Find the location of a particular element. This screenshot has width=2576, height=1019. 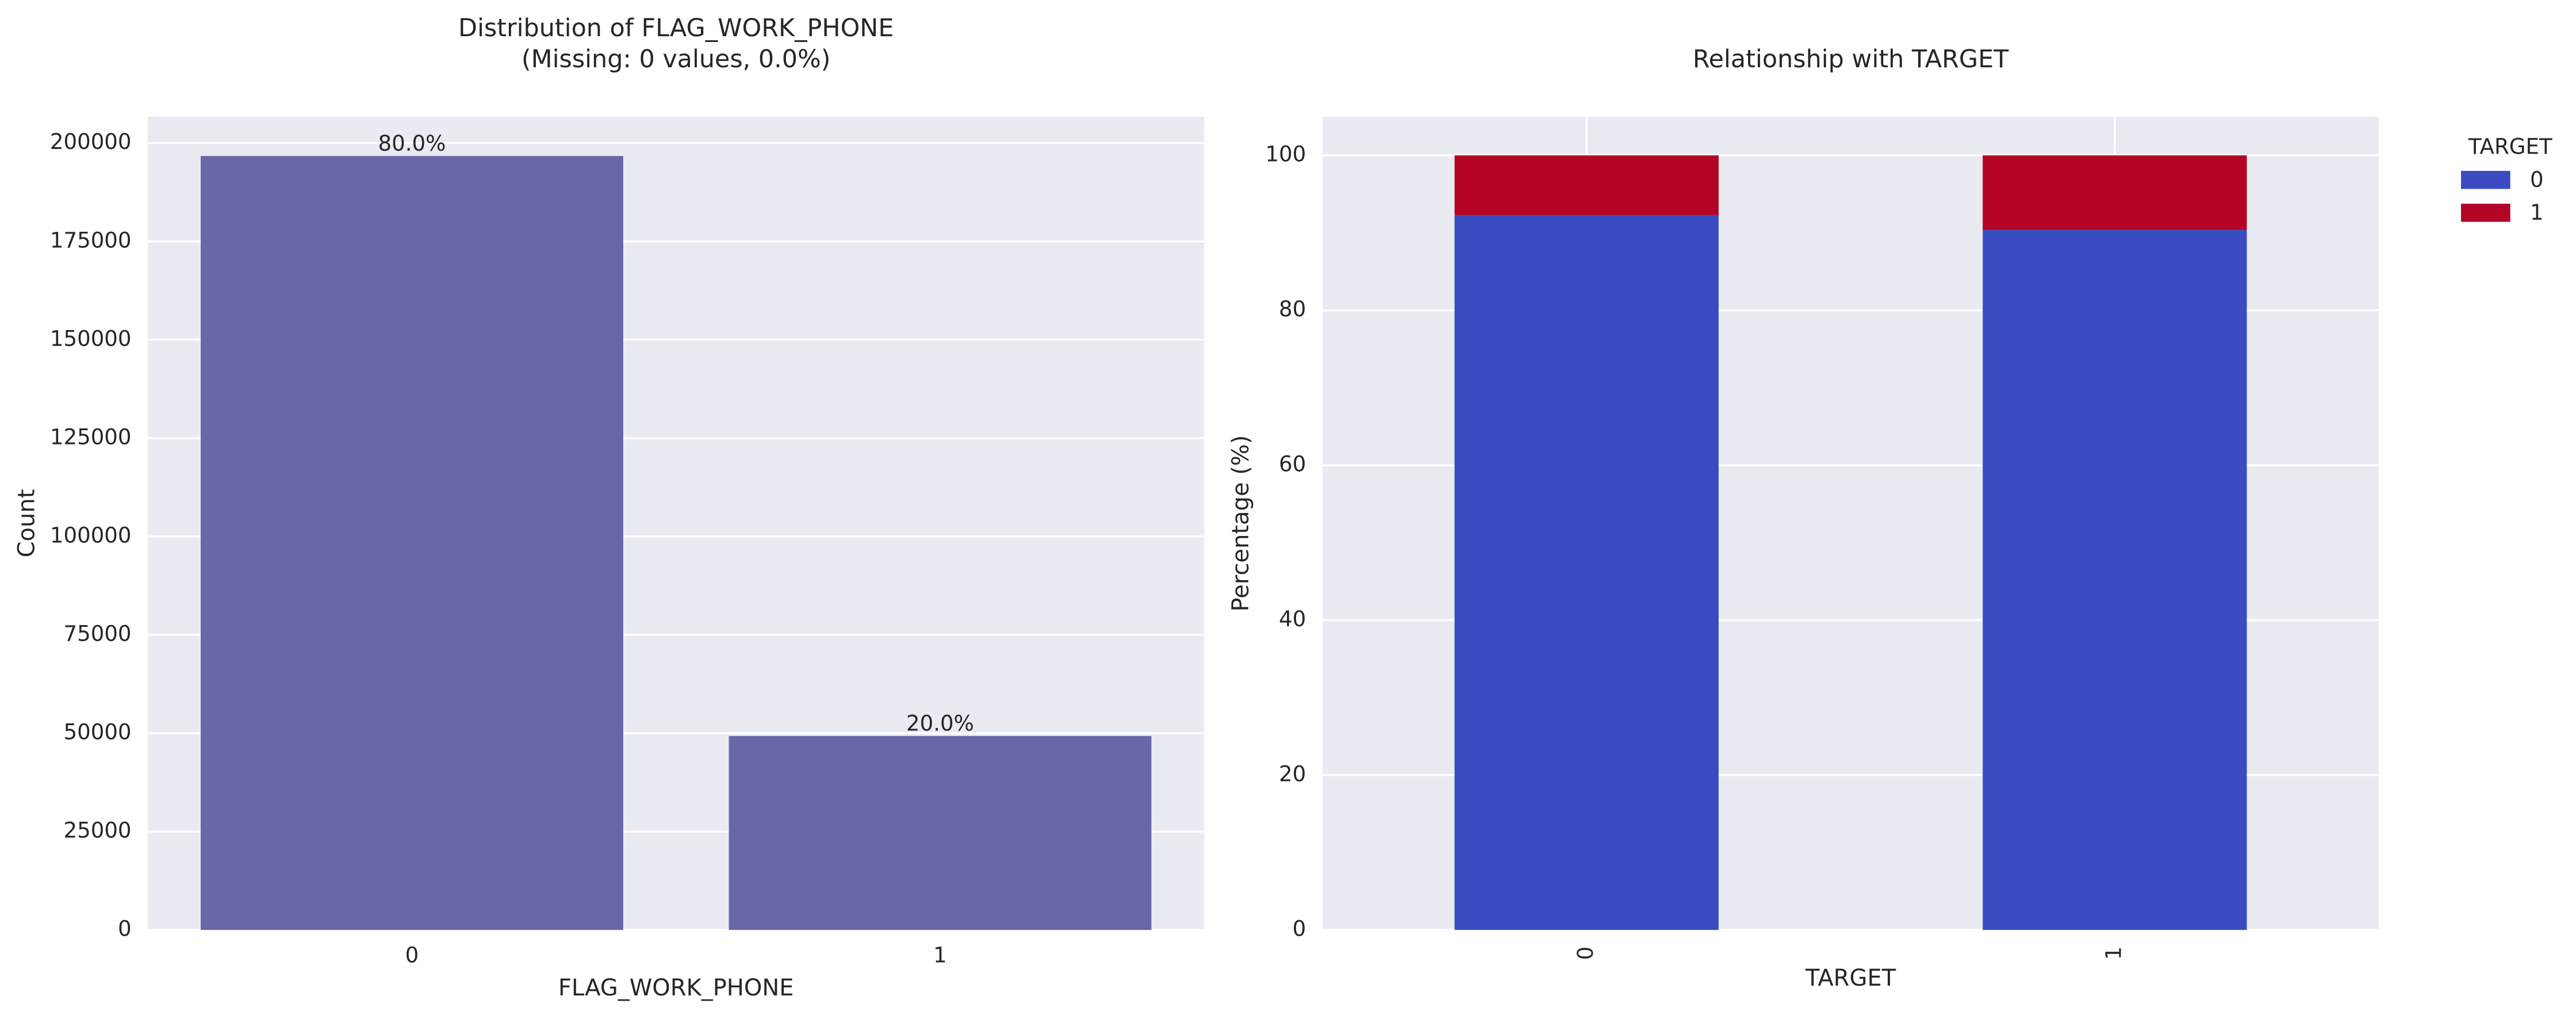

y-tick-label: 175000 is located at coordinates (91, 240).